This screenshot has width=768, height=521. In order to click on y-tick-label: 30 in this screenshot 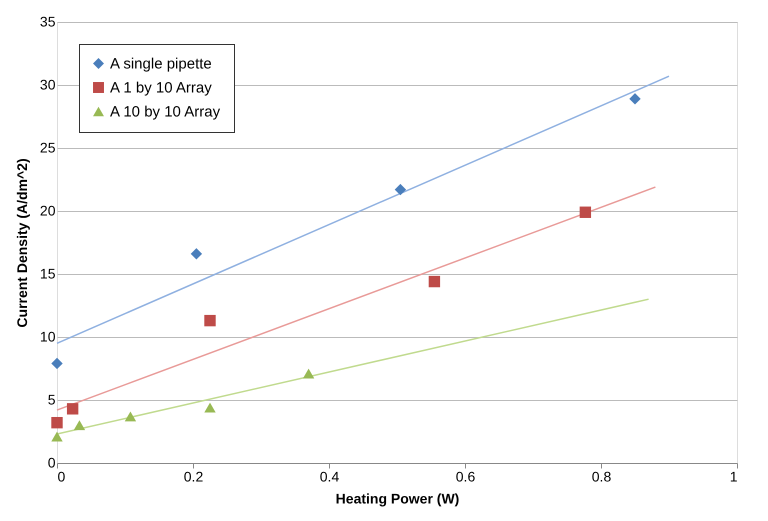, I will do `click(48, 84)`.